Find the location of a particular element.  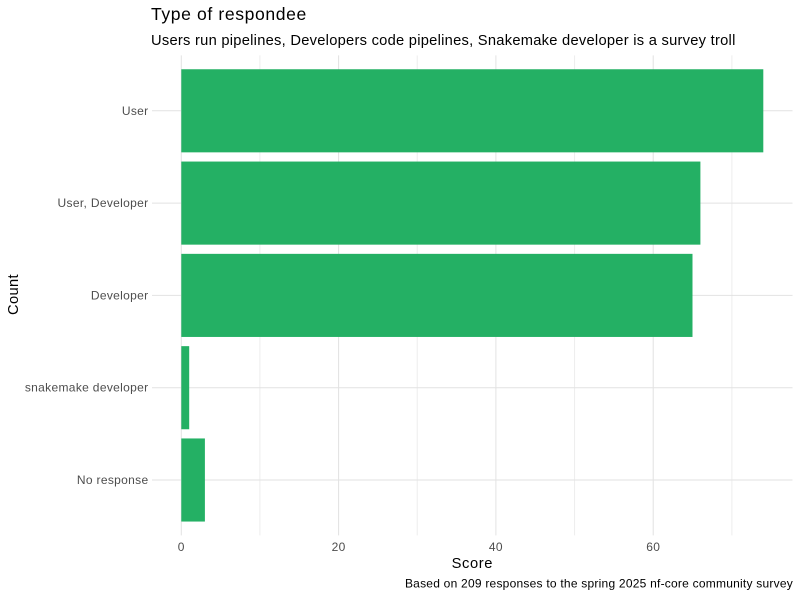

svg-text: 0 is located at coordinates (181, 547).